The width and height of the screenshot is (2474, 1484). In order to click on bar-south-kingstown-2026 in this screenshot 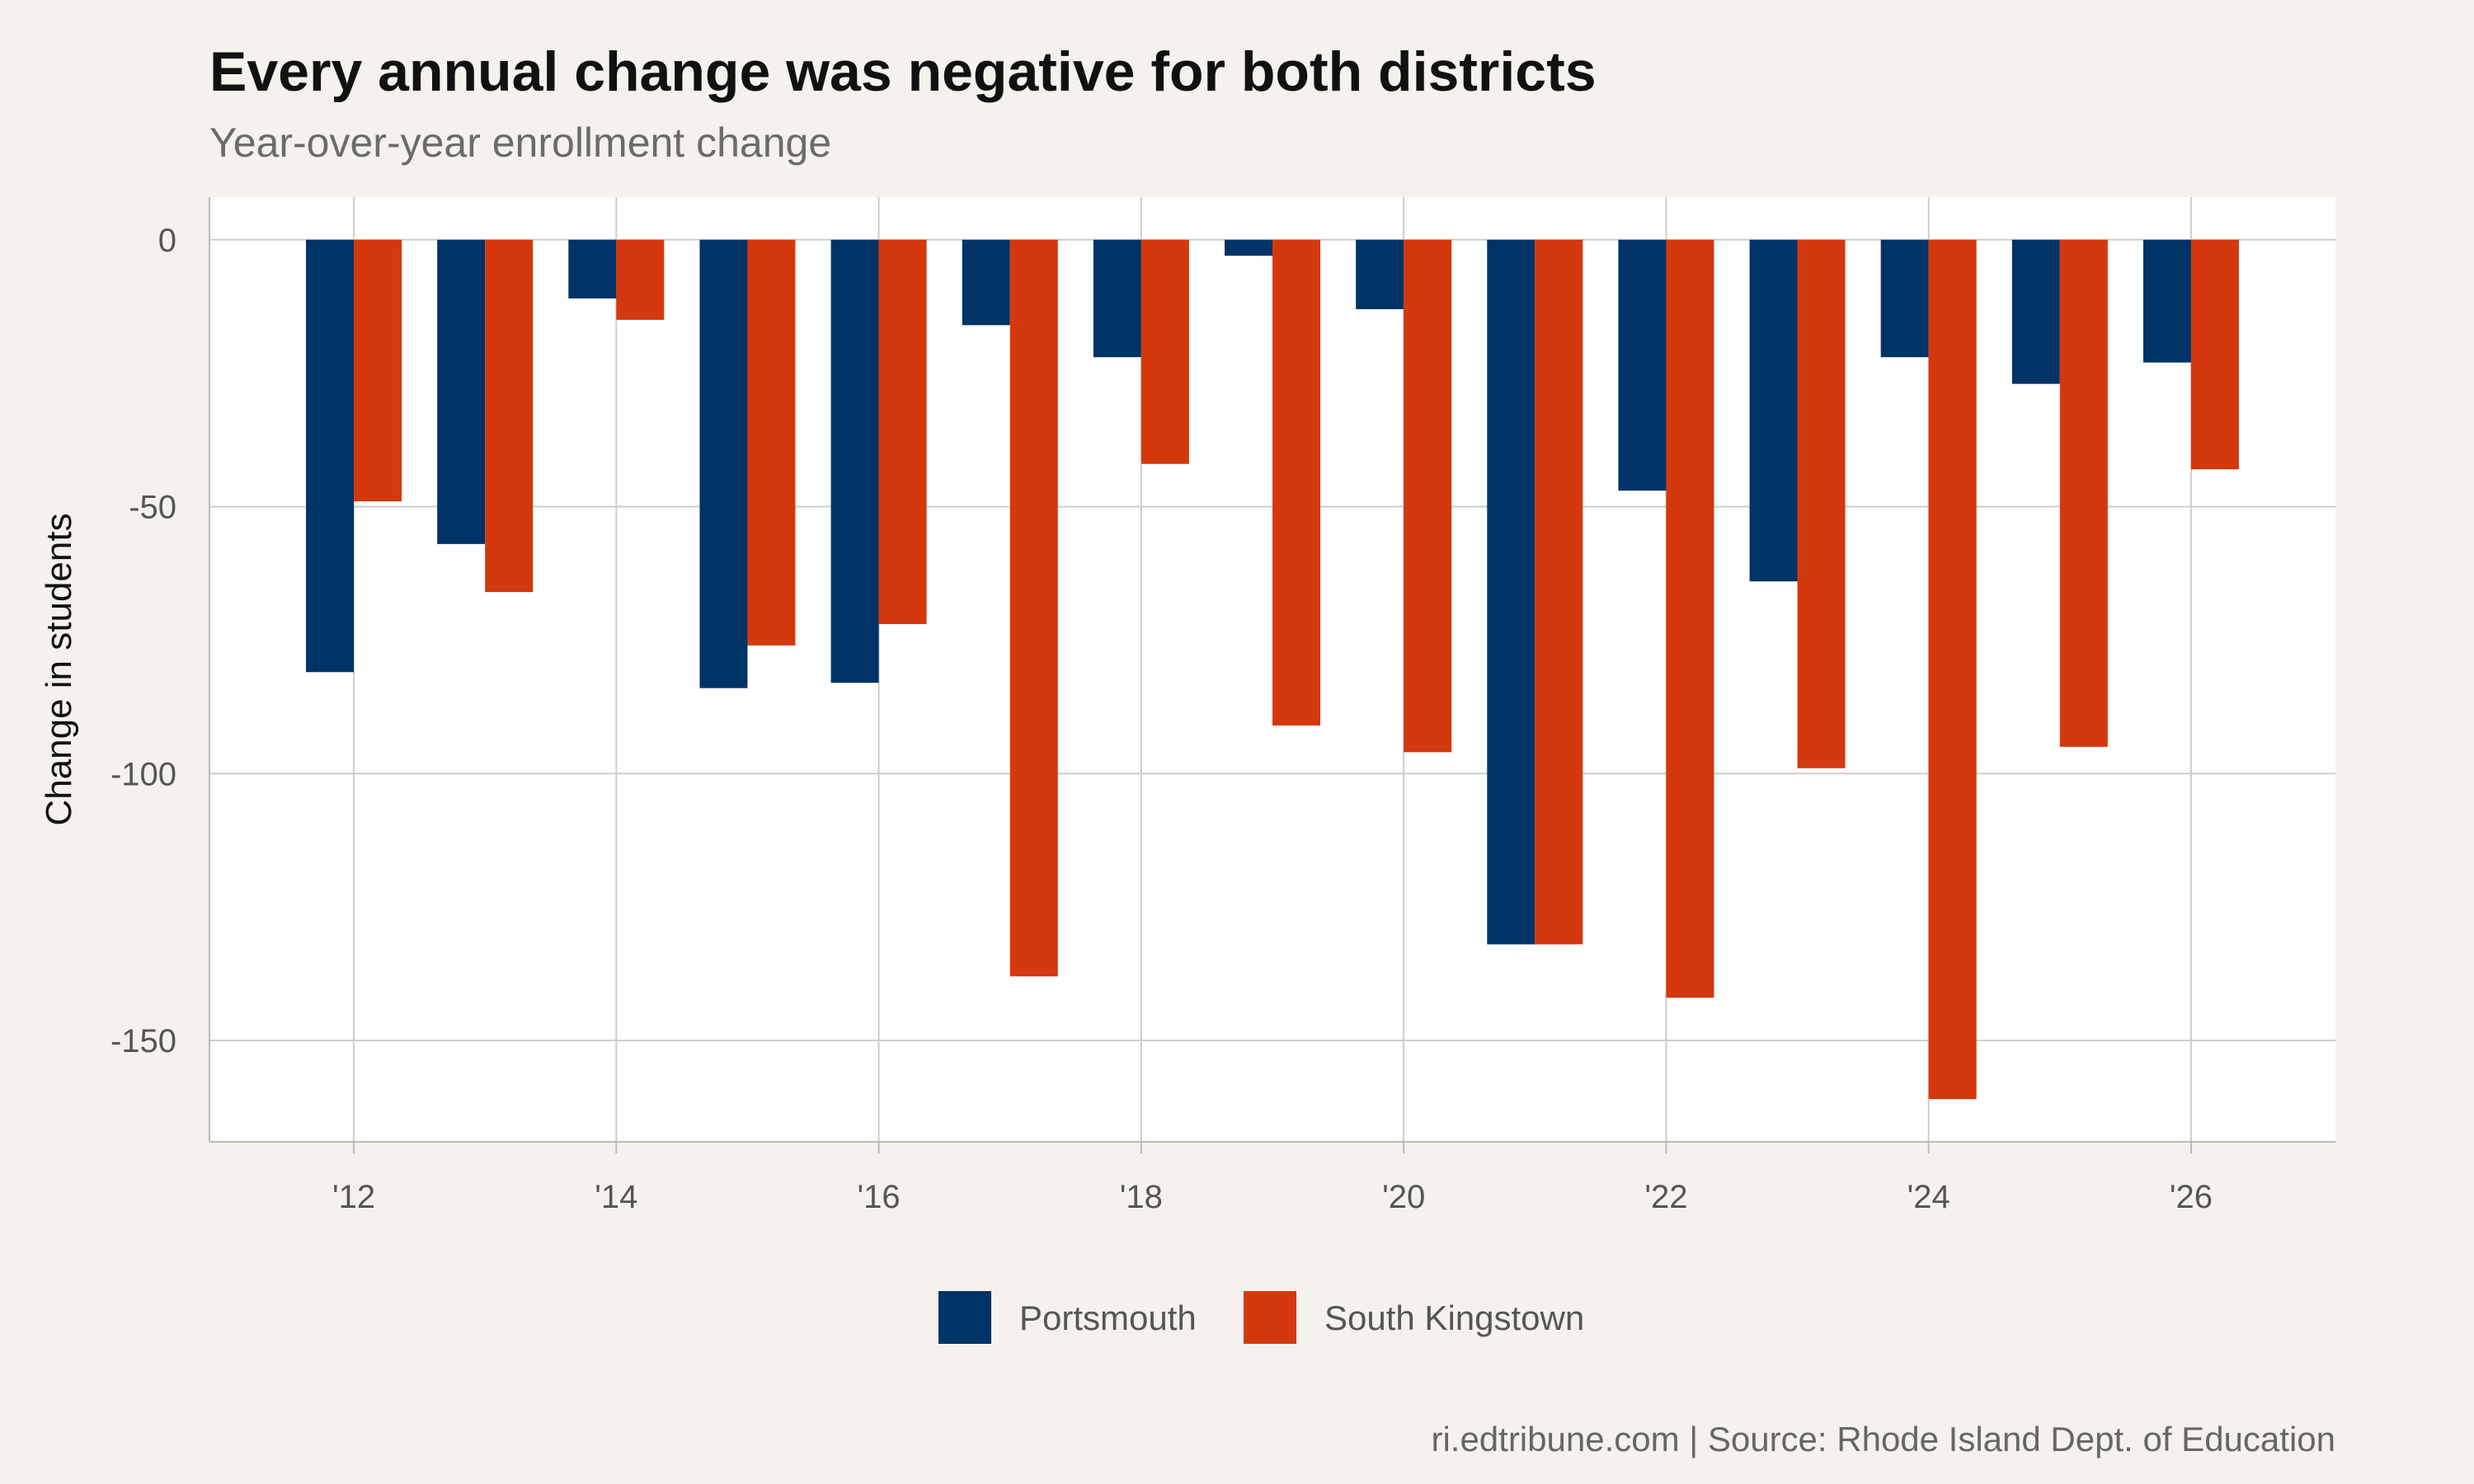, I will do `click(2214, 354)`.